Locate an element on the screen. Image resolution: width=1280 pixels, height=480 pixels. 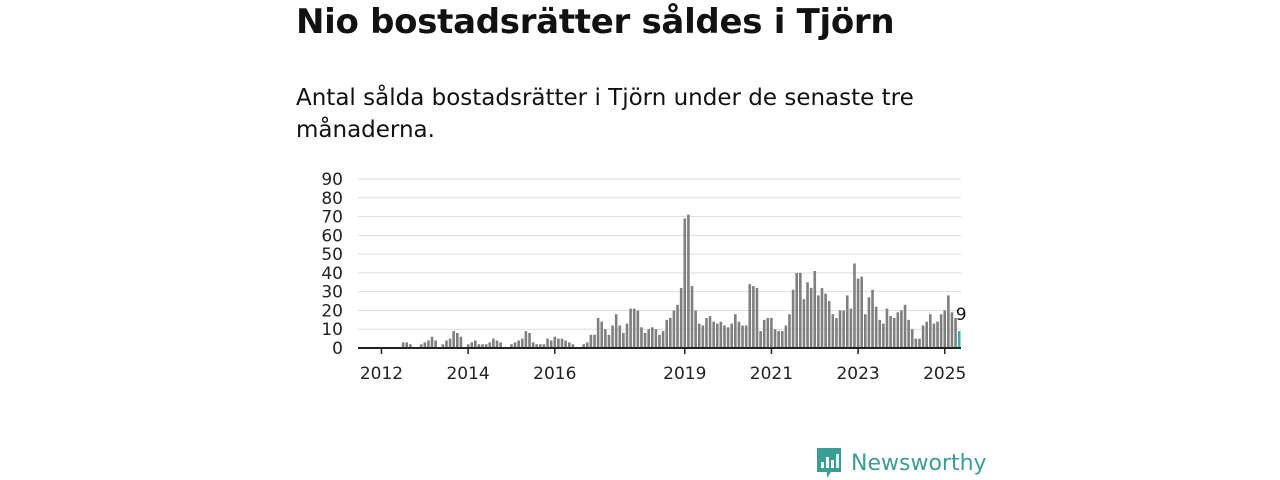
newsworthy-logo: Newsworthy is located at coordinates (901, 463).